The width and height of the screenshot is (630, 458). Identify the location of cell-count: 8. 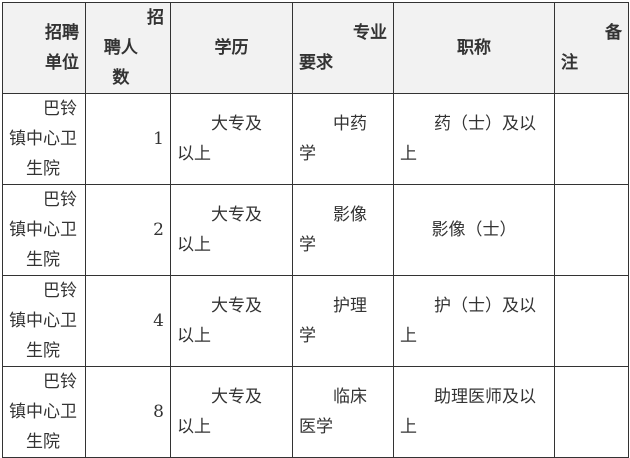
(128, 412).